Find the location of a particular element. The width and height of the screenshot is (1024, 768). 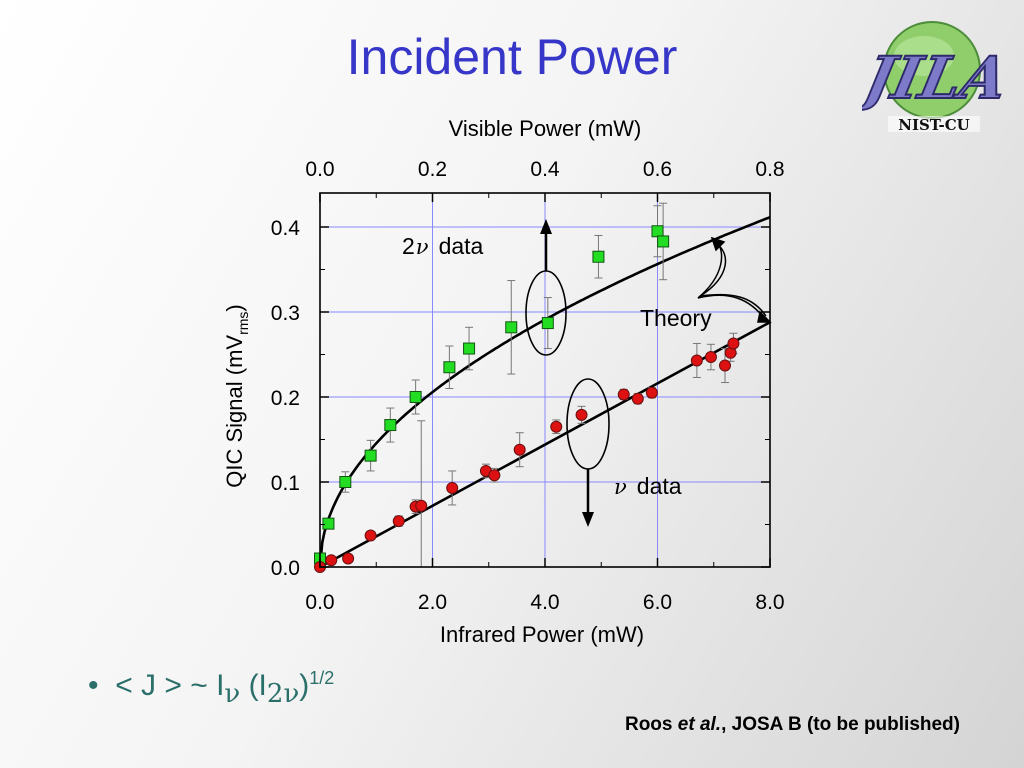

x-axis-label-bottom: Infrared Power (mW) is located at coordinates (542, 634).